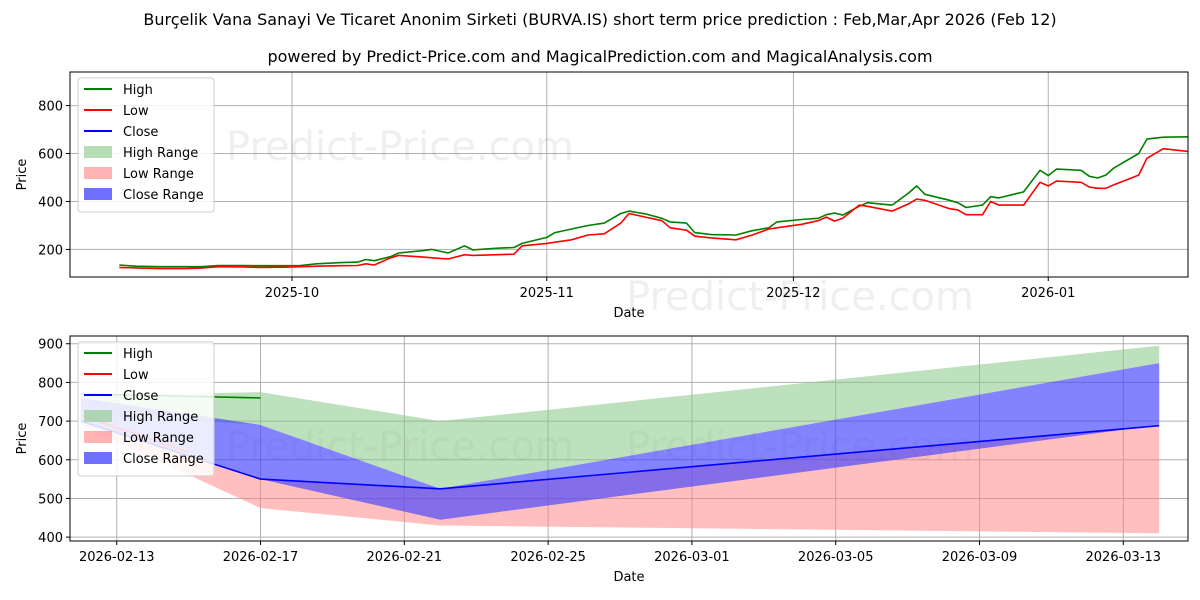 This screenshot has width=1200, height=600. I want to click on x-tick-label: 2026-03-09, so click(980, 557).